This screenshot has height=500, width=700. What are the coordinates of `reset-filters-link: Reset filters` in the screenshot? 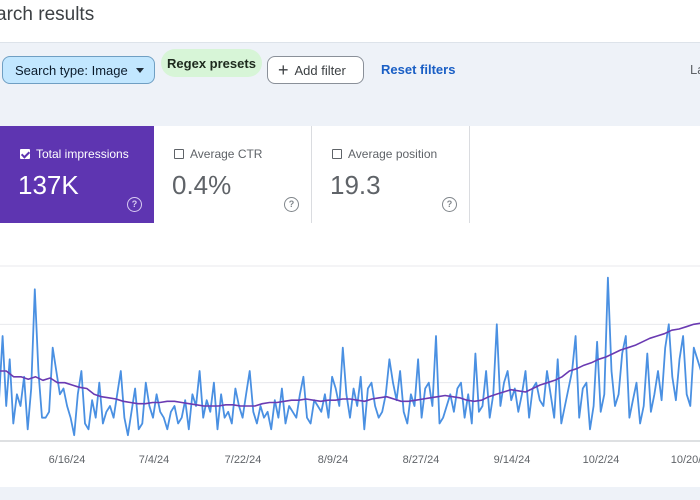 It's located at (418, 69).